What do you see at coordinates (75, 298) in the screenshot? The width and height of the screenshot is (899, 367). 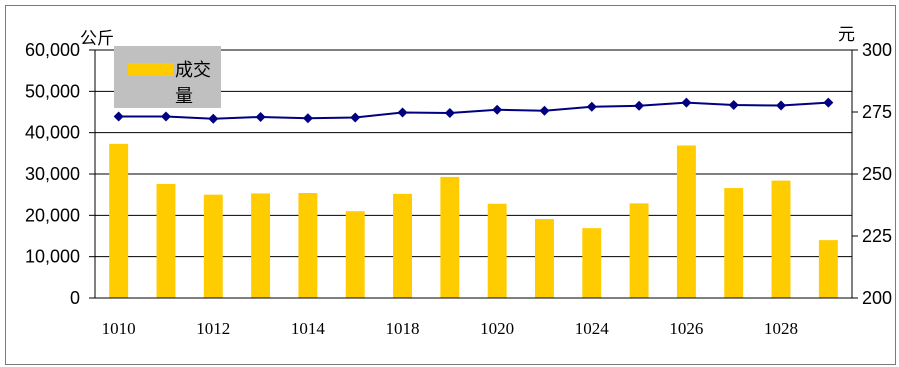 I see `left-tick-label: 0` at bounding box center [75, 298].